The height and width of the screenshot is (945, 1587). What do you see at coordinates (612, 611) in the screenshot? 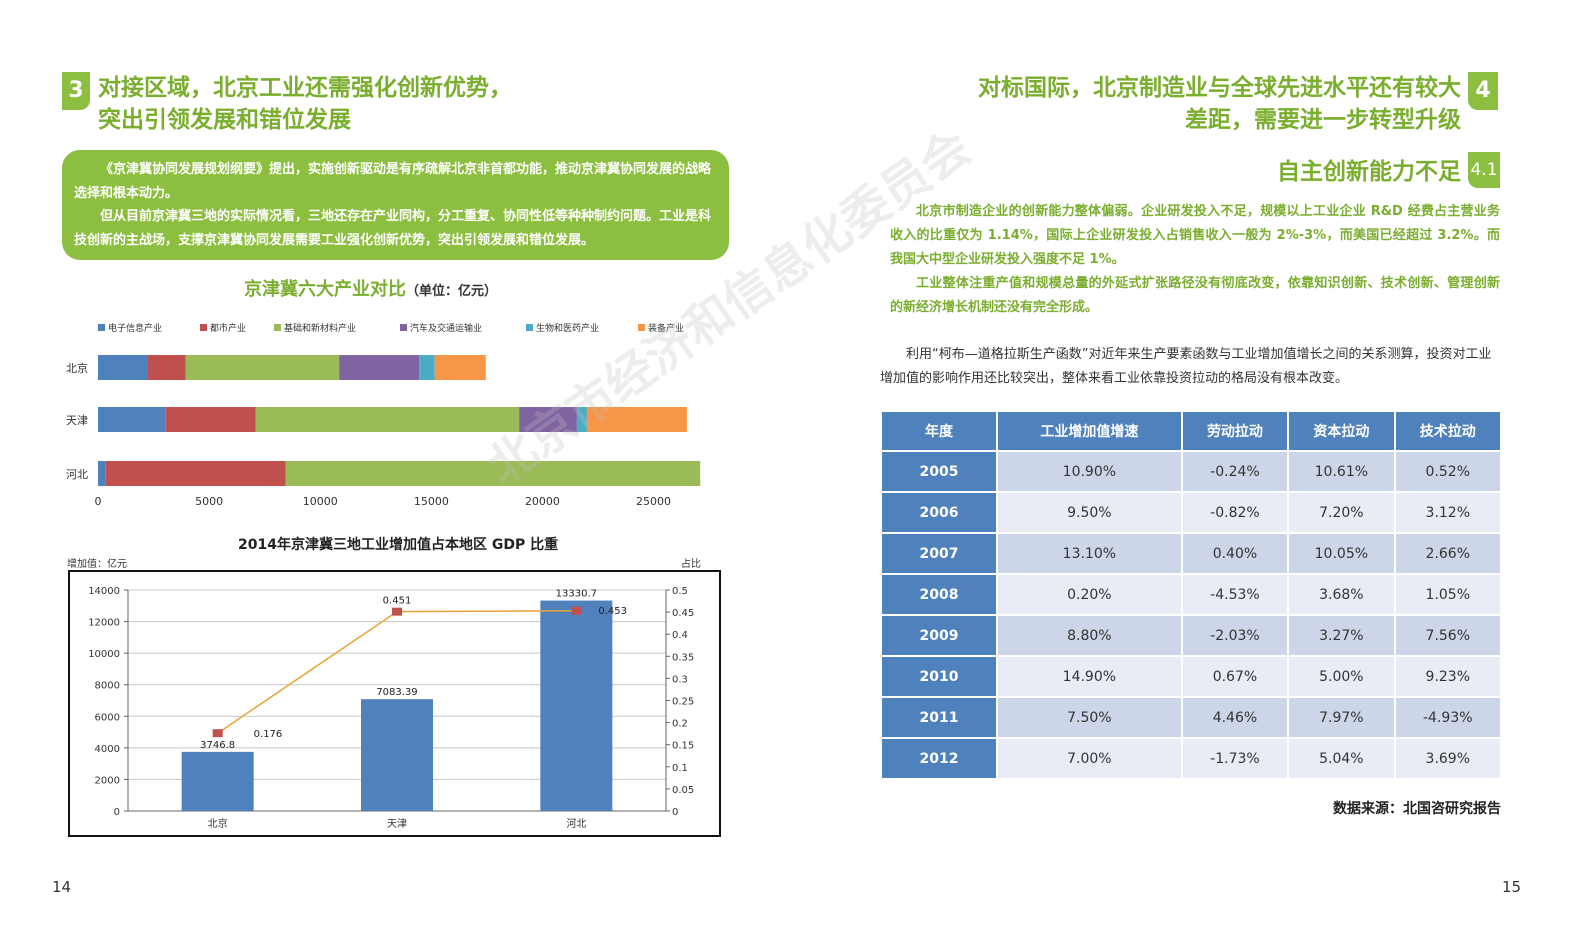
I see `line-value-label: 0.453` at bounding box center [612, 611].